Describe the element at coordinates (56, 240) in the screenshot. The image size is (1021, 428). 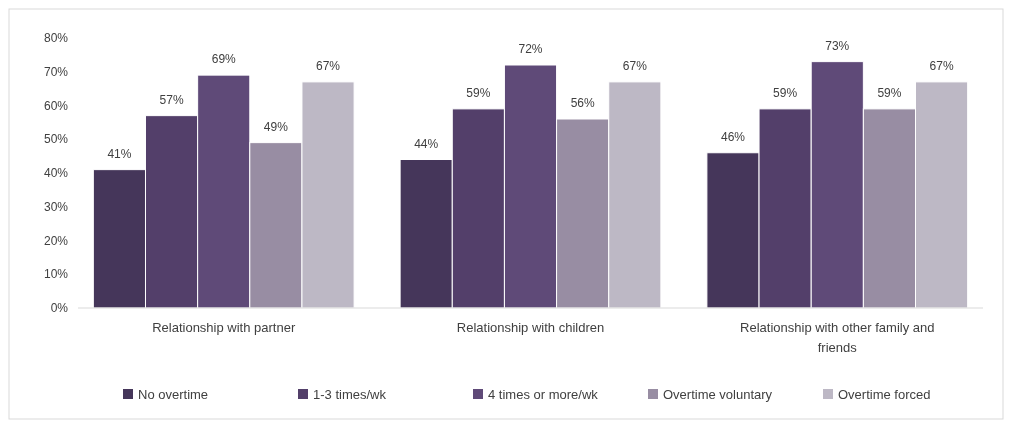
I see `y-tick-label: 20%` at that location.